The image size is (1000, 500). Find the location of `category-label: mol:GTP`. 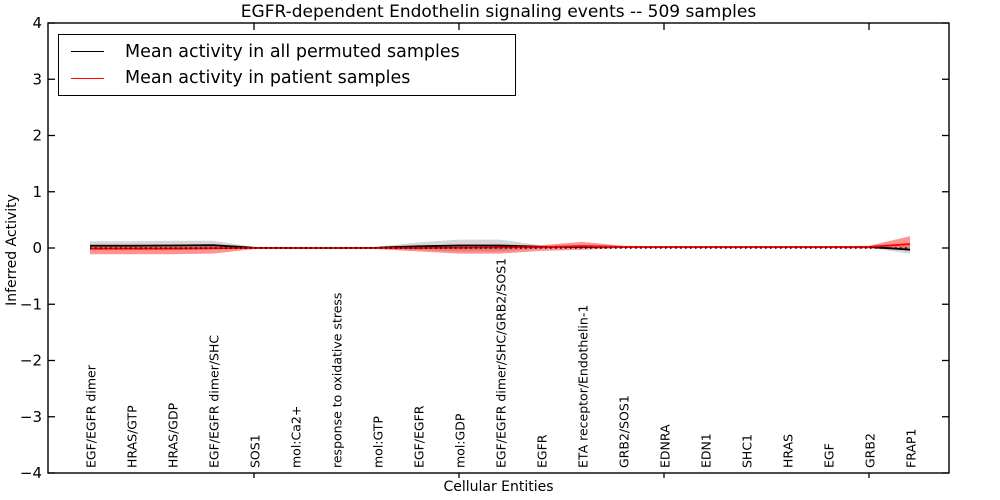

category-label: mol:GTP is located at coordinates (378, 442).